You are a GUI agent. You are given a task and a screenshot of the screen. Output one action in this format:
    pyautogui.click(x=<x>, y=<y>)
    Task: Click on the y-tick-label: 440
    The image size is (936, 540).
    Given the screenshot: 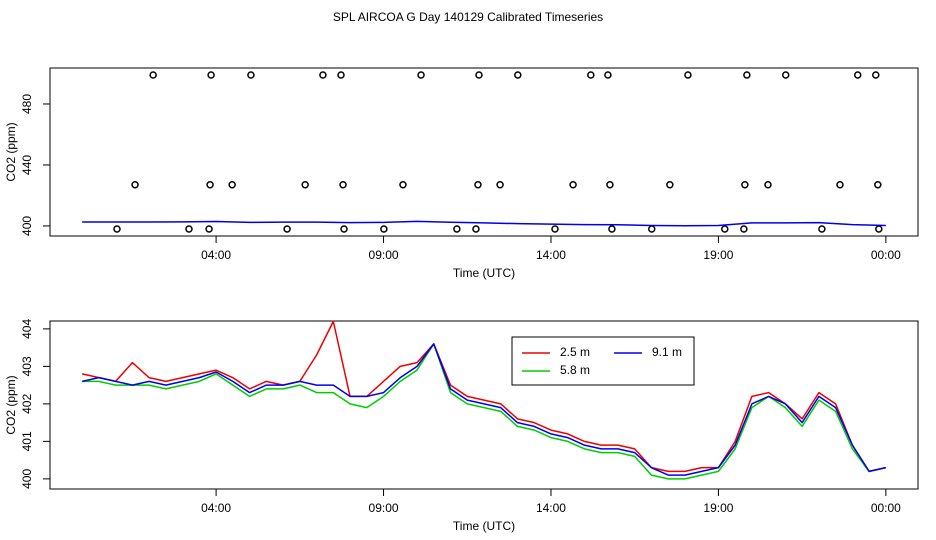 What is the action you would take?
    pyautogui.click(x=27, y=165)
    